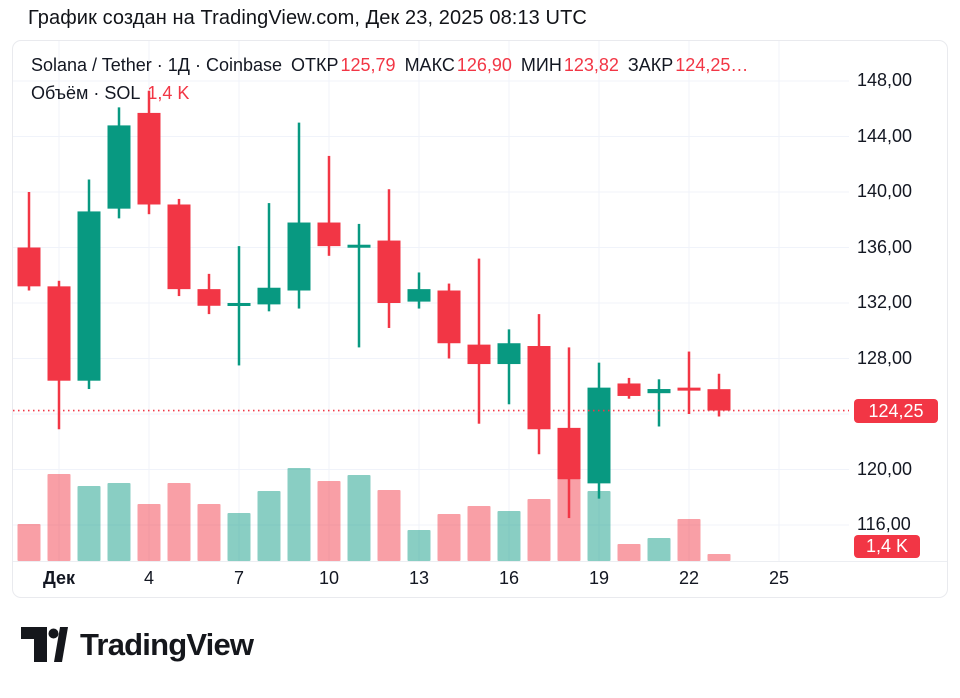  What do you see at coordinates (168, 93) in the screenshot?
I see `volume-value: 1,4 K` at bounding box center [168, 93].